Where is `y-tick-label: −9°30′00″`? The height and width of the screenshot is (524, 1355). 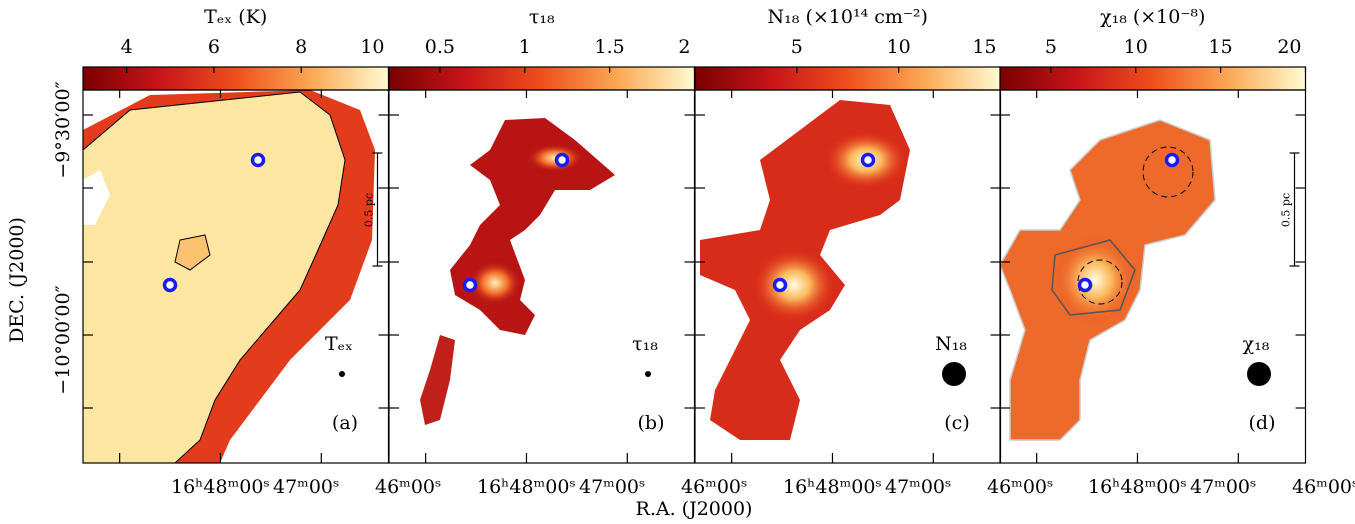
y-tick-label: −9°30′00″ is located at coordinates (63, 129).